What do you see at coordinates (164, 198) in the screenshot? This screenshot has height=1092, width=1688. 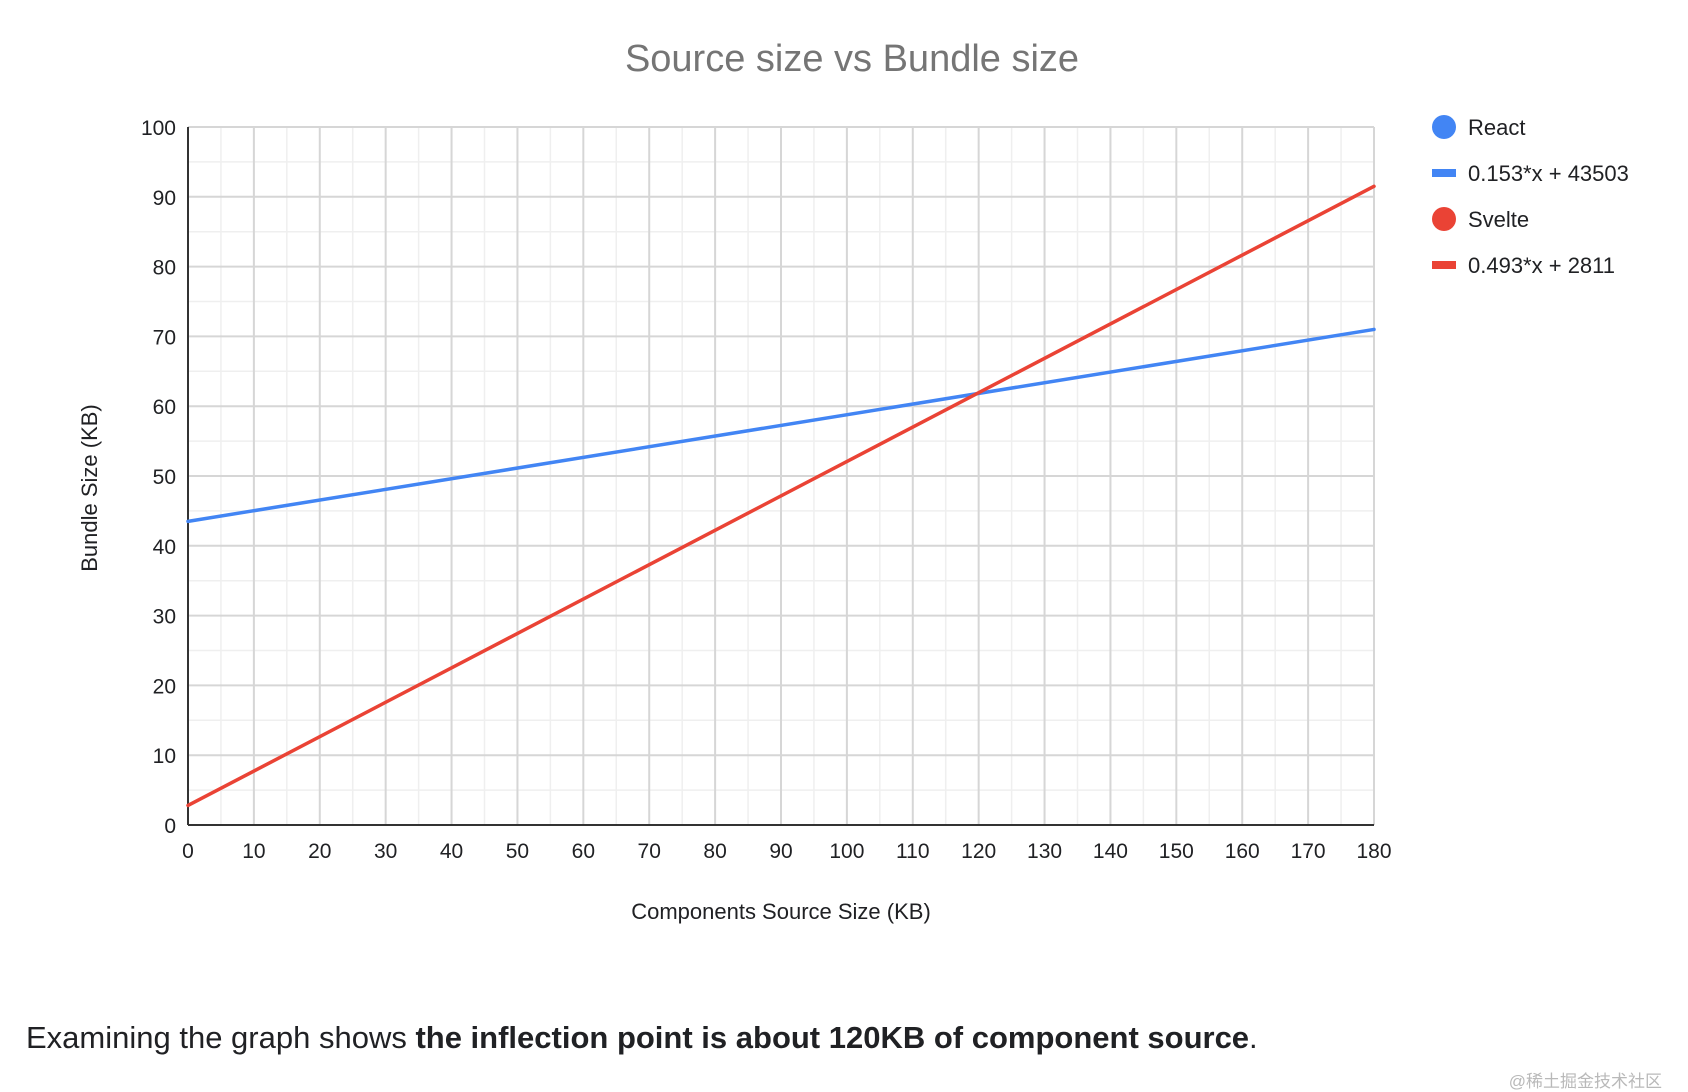 I see `y-tick-label: 90` at bounding box center [164, 198].